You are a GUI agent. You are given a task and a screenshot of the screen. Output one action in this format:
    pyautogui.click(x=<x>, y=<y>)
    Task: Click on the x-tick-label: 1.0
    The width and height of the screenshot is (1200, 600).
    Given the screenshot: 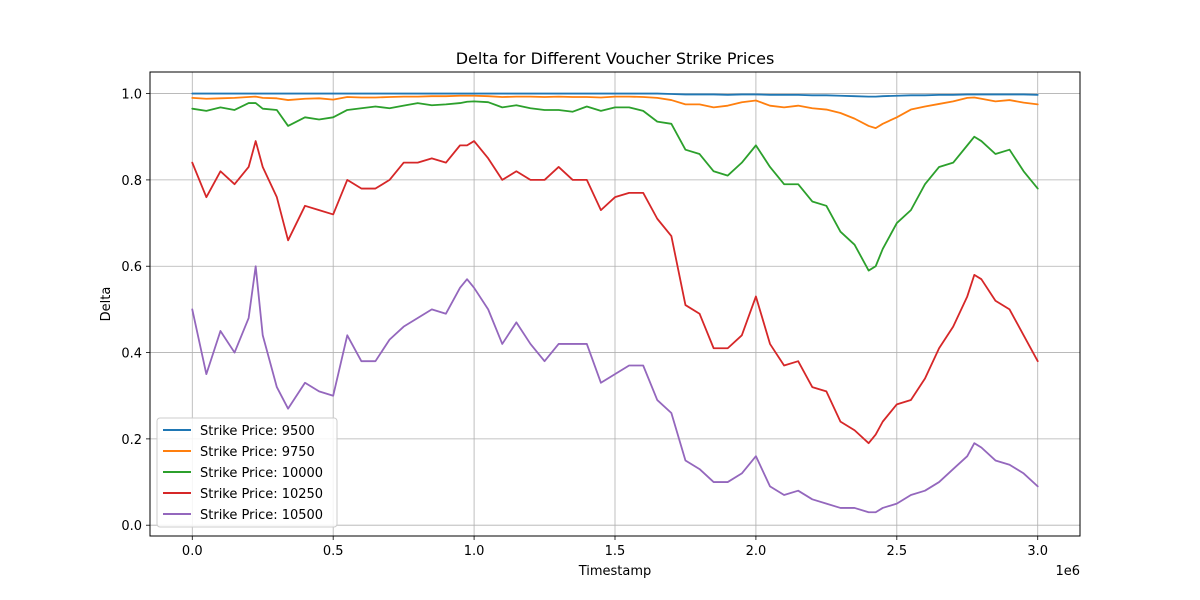 What is the action you would take?
    pyautogui.click(x=474, y=551)
    